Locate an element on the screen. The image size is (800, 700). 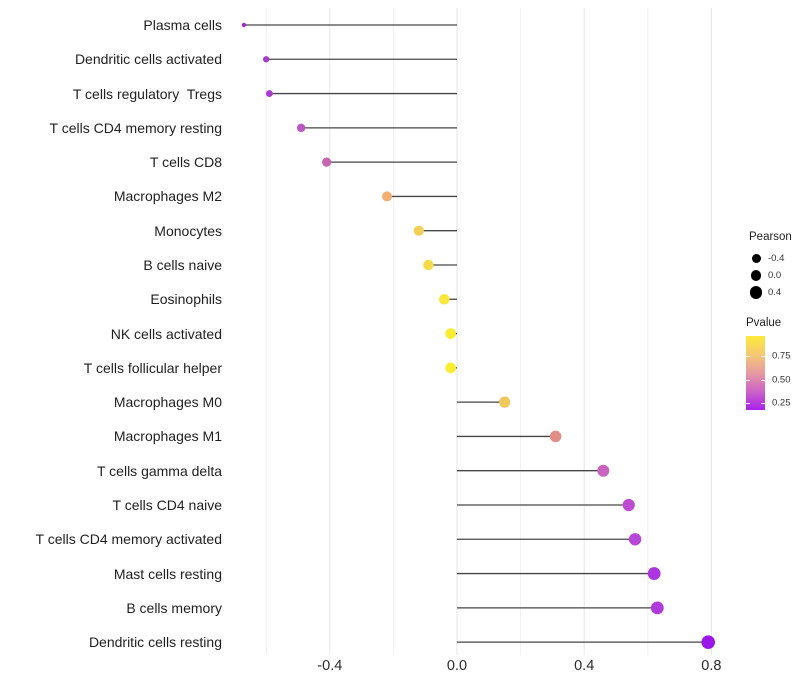
pvalue-color-legend: Pvalue 0.75 0.50 0.25 is located at coordinates (768, 363).